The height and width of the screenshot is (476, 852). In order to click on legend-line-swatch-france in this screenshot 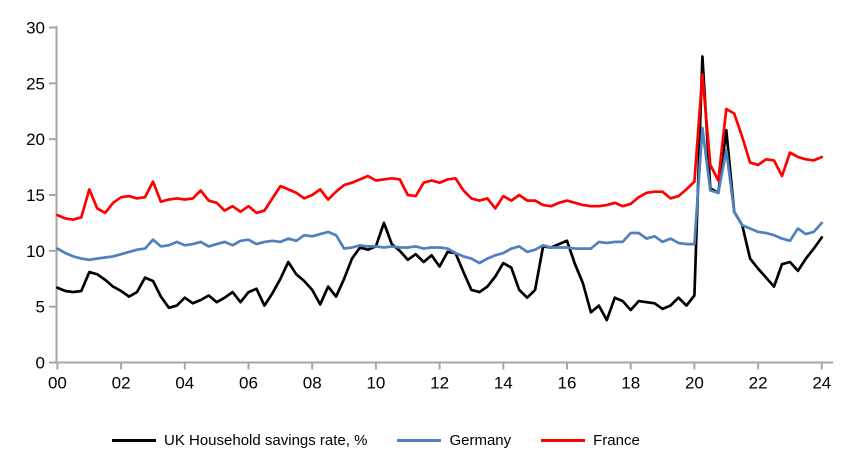, I will do `click(563, 440)`.